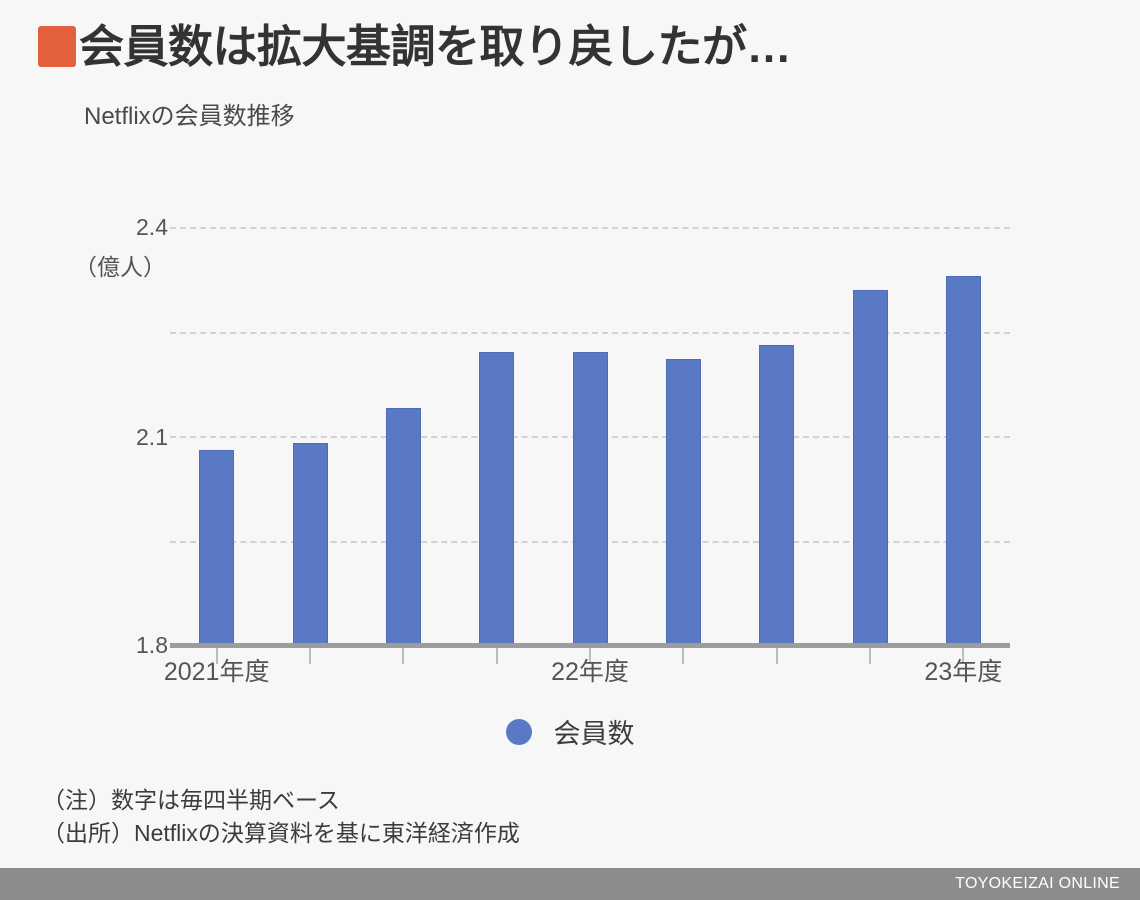 This screenshot has width=1140, height=900. I want to click on chart-legend: 会員数, so click(570, 731).